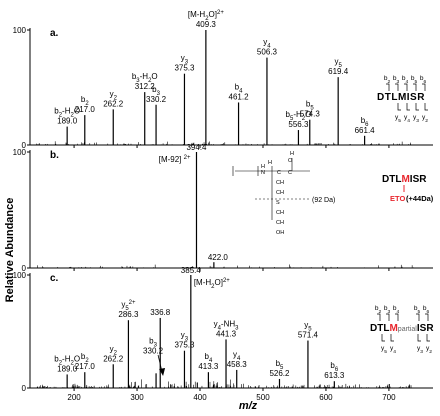 The width and height of the screenshot is (440, 416). I want to click on y-ion-label: y2, so click(429, 350).